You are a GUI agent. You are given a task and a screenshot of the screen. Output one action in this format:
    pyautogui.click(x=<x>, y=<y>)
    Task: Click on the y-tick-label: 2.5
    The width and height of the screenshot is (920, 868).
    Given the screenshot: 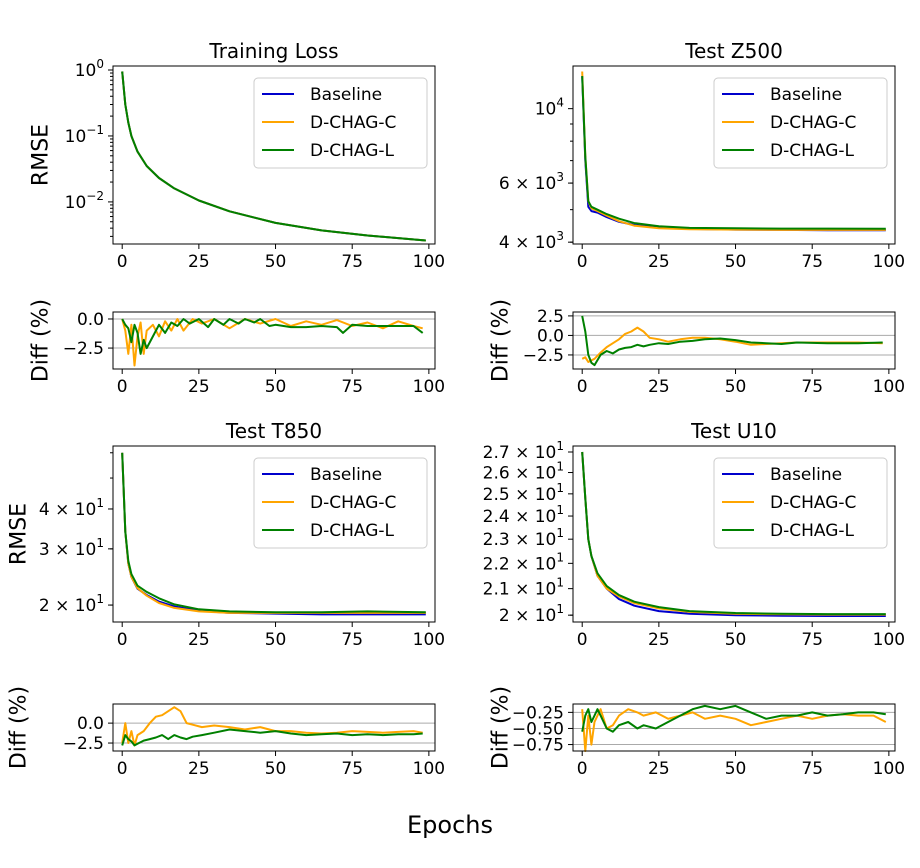 What is the action you would take?
    pyautogui.click(x=550, y=317)
    